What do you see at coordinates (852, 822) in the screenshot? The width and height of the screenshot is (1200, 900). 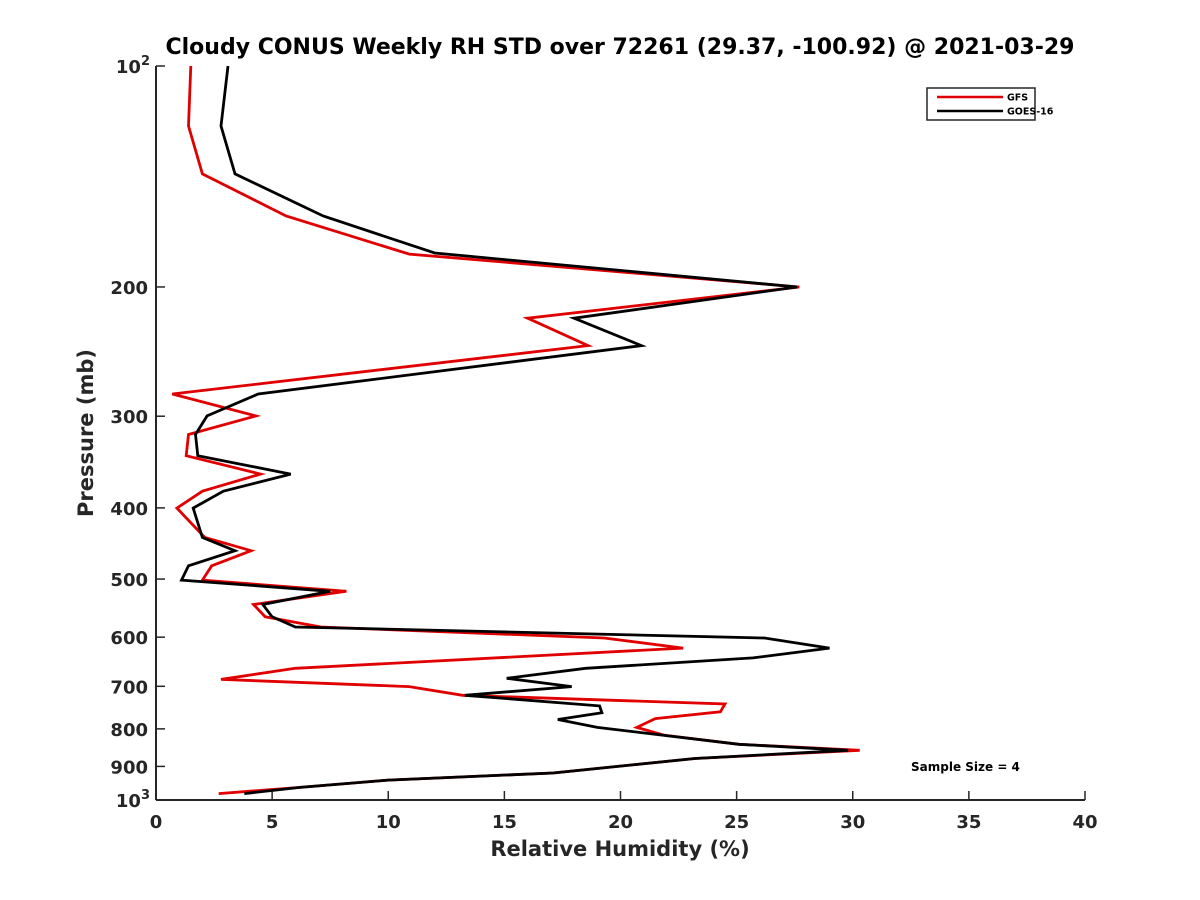 I see `x-tick-label: 30` at bounding box center [852, 822].